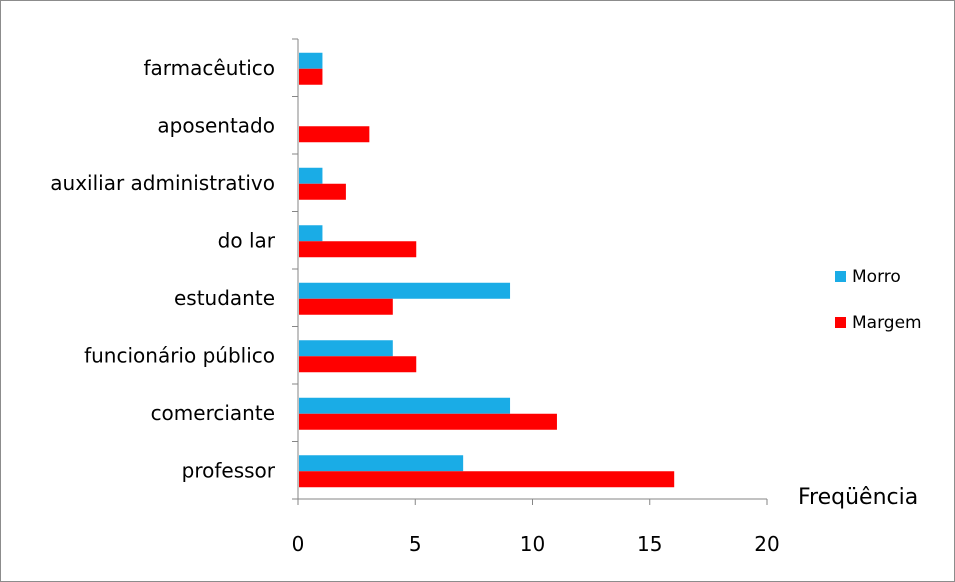  Describe the element at coordinates (224, 298) in the screenshot. I see `category-label: estudante` at that location.